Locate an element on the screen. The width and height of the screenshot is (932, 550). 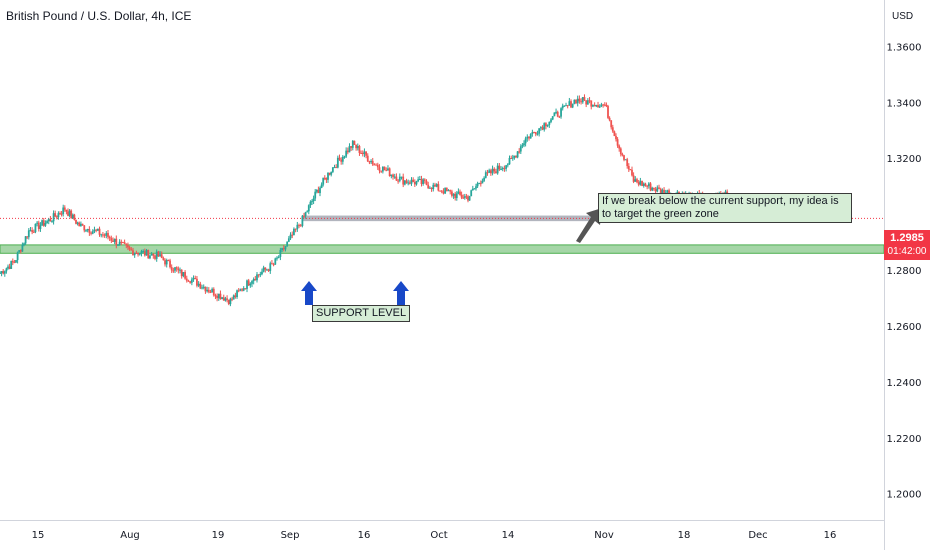
support-arrow-left-icon is located at coordinates (309, 293).